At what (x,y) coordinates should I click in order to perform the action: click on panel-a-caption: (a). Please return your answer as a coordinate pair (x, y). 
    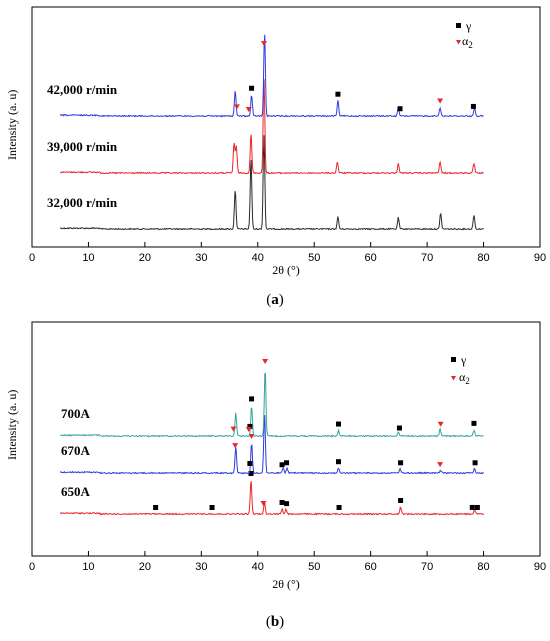
    Looking at the image, I should click on (275, 300).